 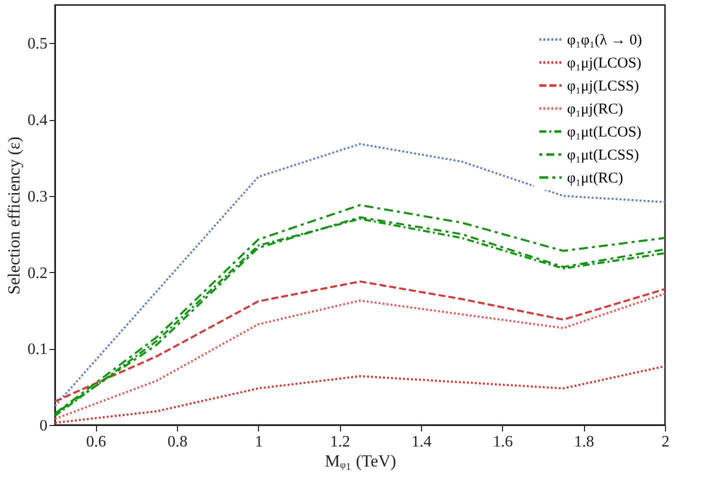 I want to click on y-tick-label: 0.2, so click(x=38, y=273).